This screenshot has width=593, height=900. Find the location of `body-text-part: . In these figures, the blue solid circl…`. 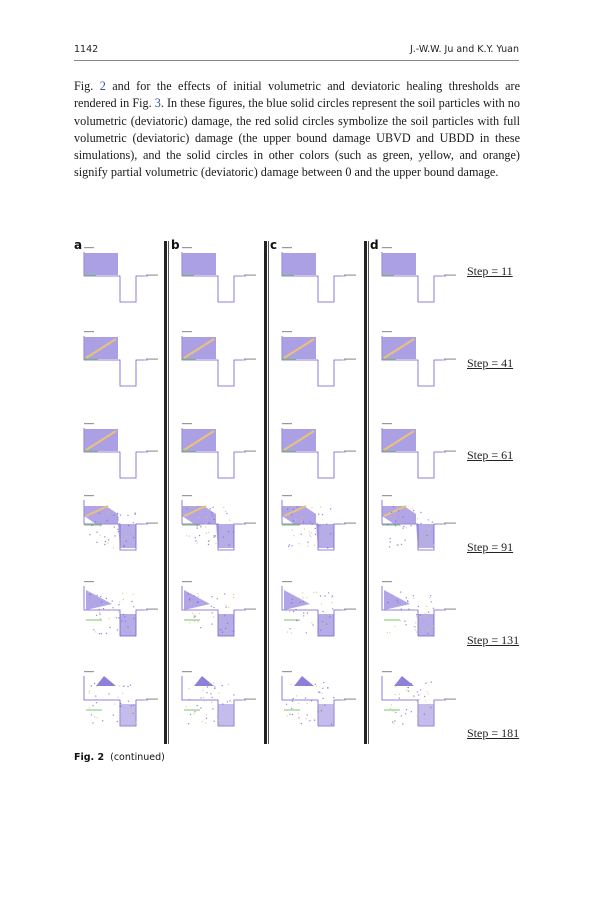

body-text-part: . In these figures, the blue solid circl… is located at coordinates (297, 138).